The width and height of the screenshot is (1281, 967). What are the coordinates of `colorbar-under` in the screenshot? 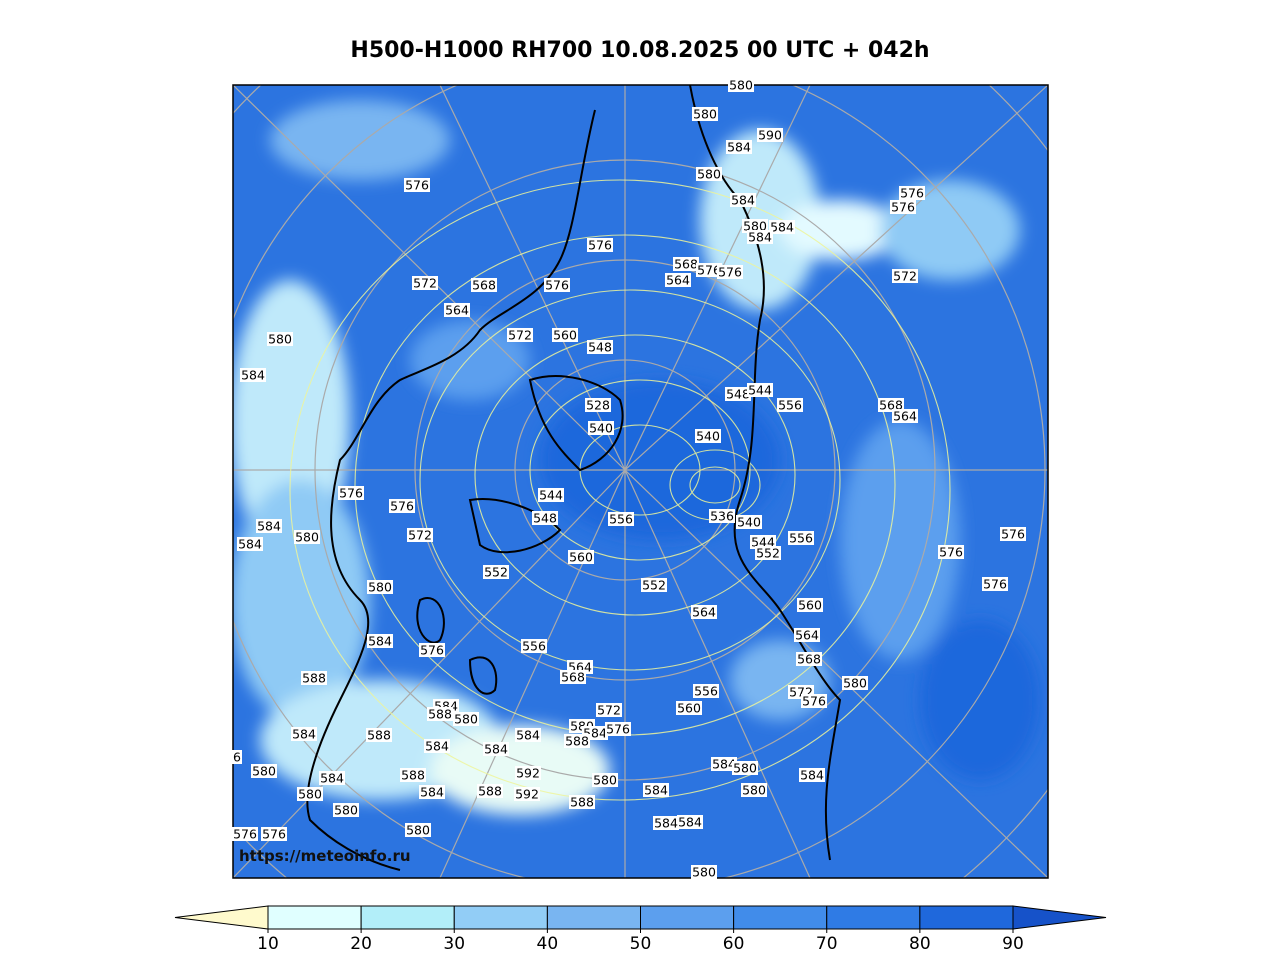 It's located at (221, 917).